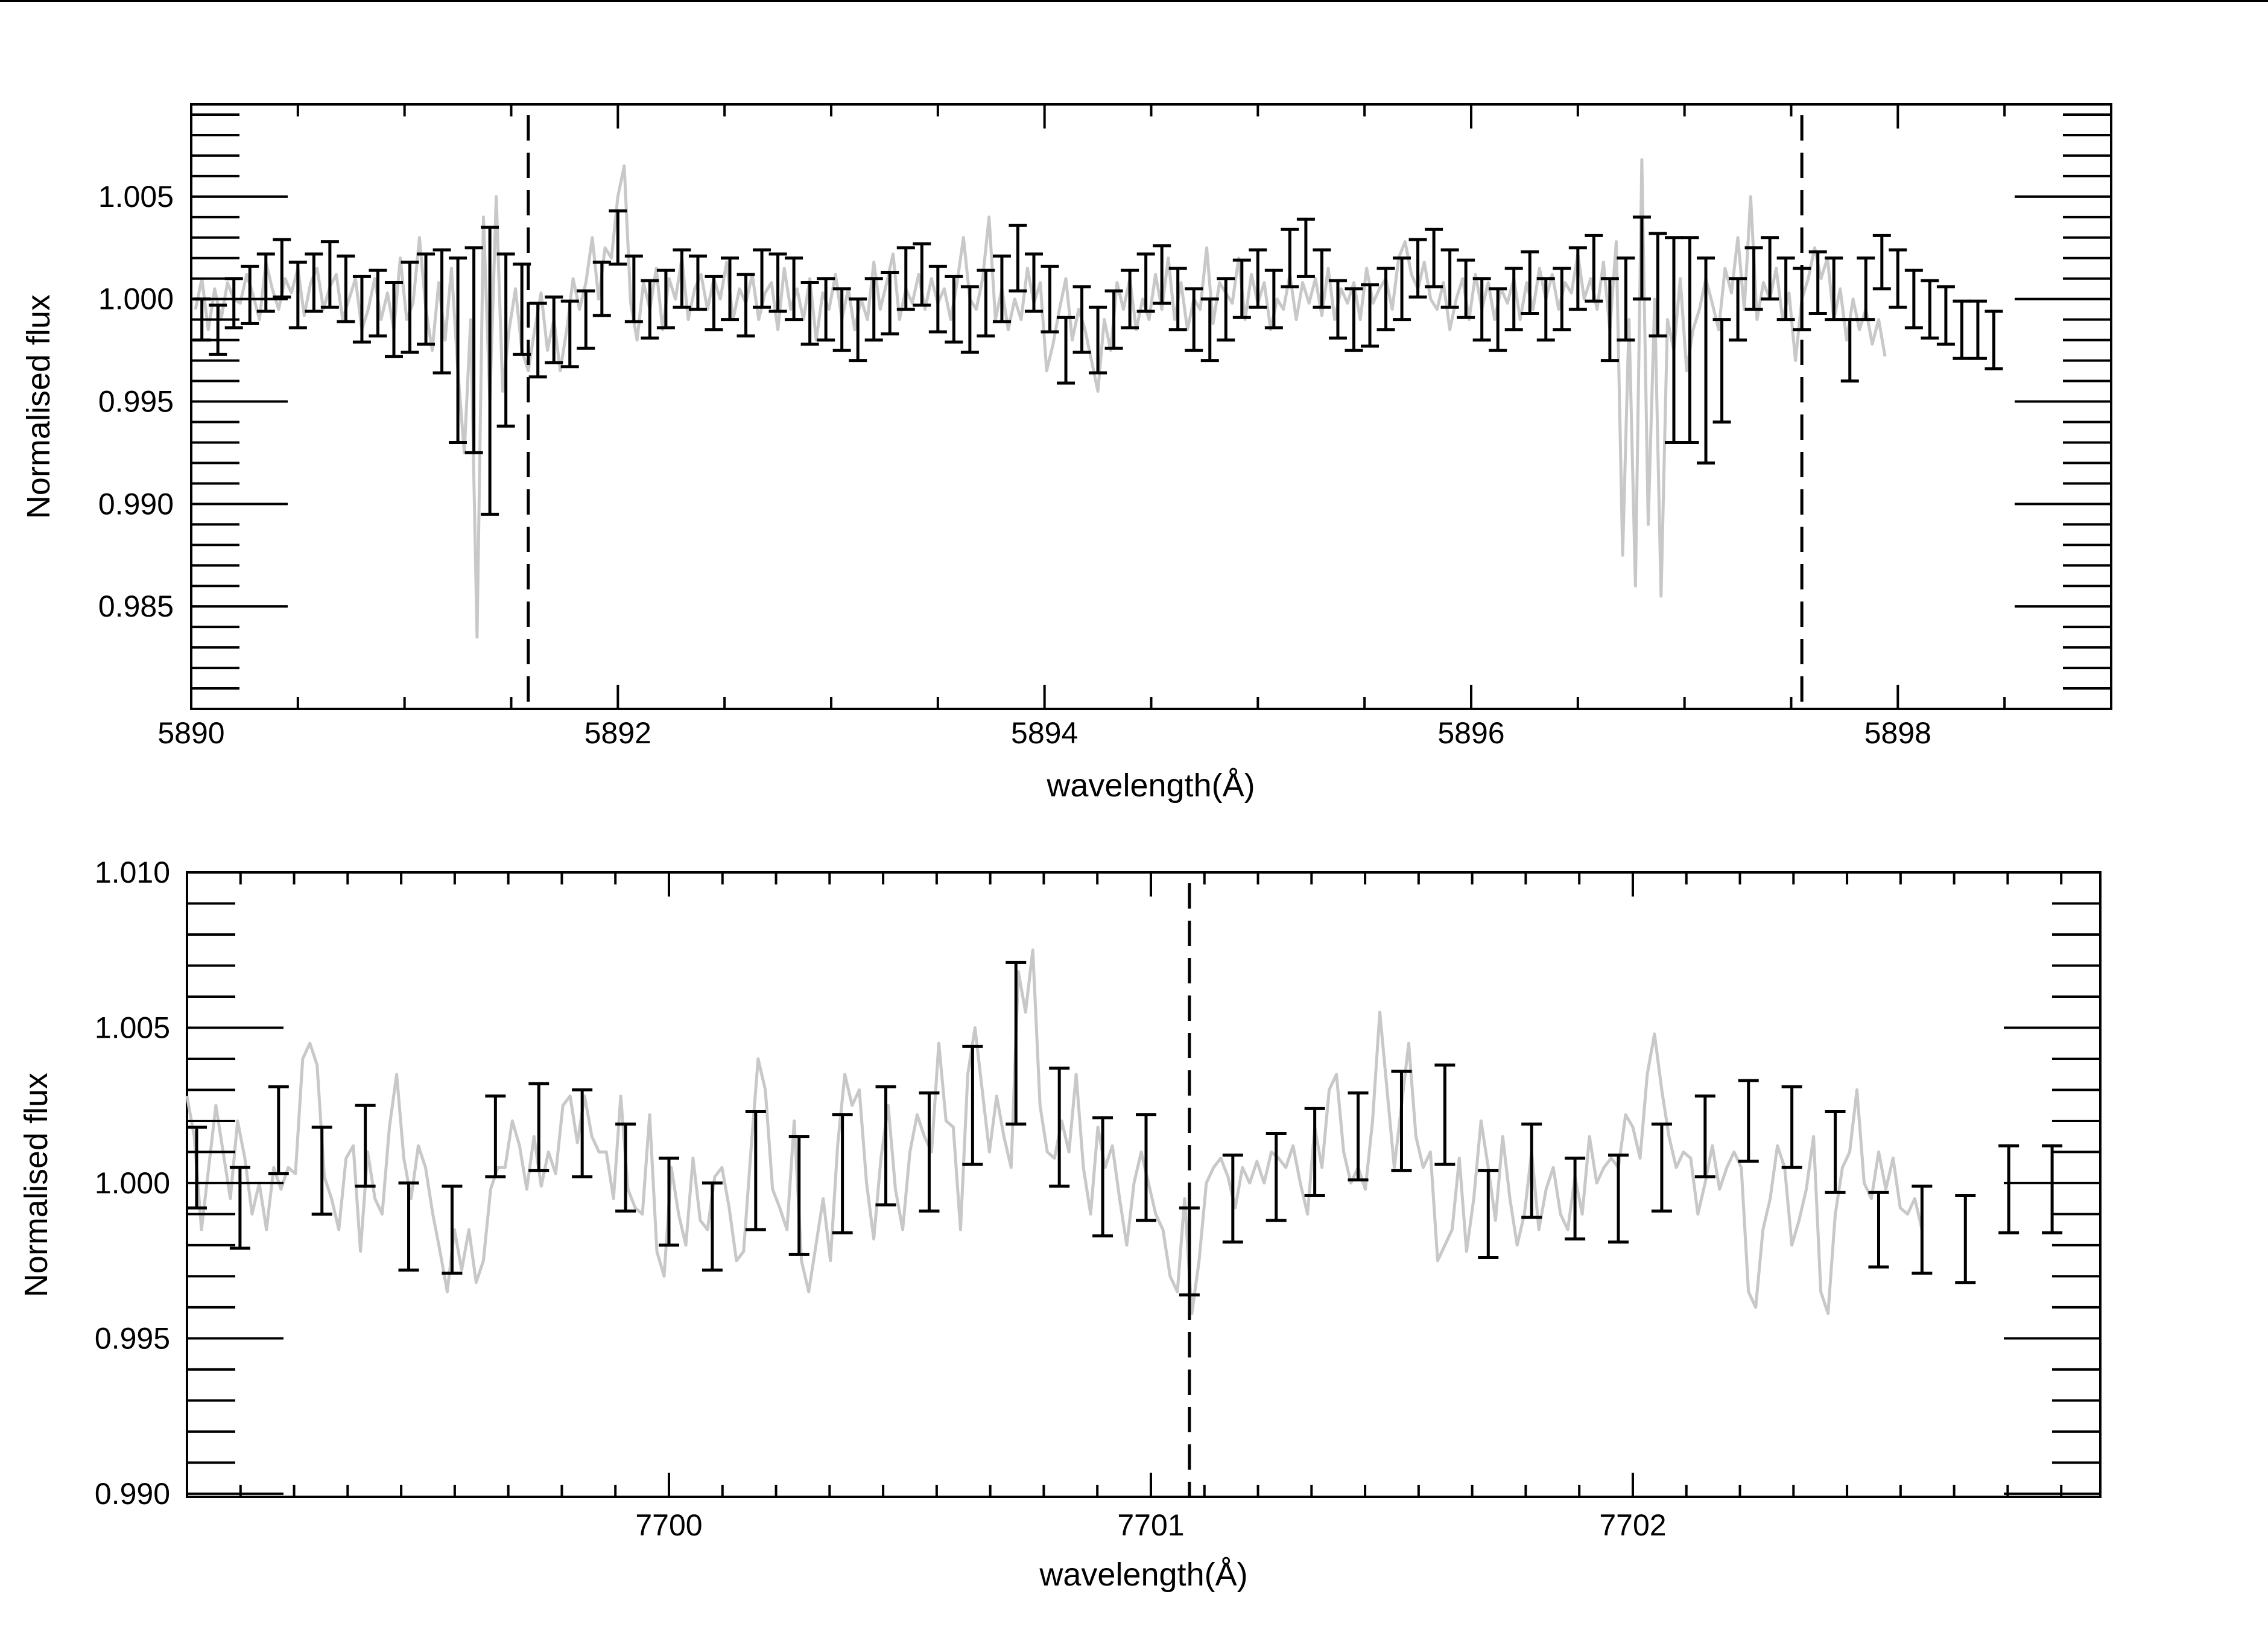 Image resolution: width=2268 pixels, height=1638 pixels. I want to click on x-tick-label: 5896, so click(1470, 733).